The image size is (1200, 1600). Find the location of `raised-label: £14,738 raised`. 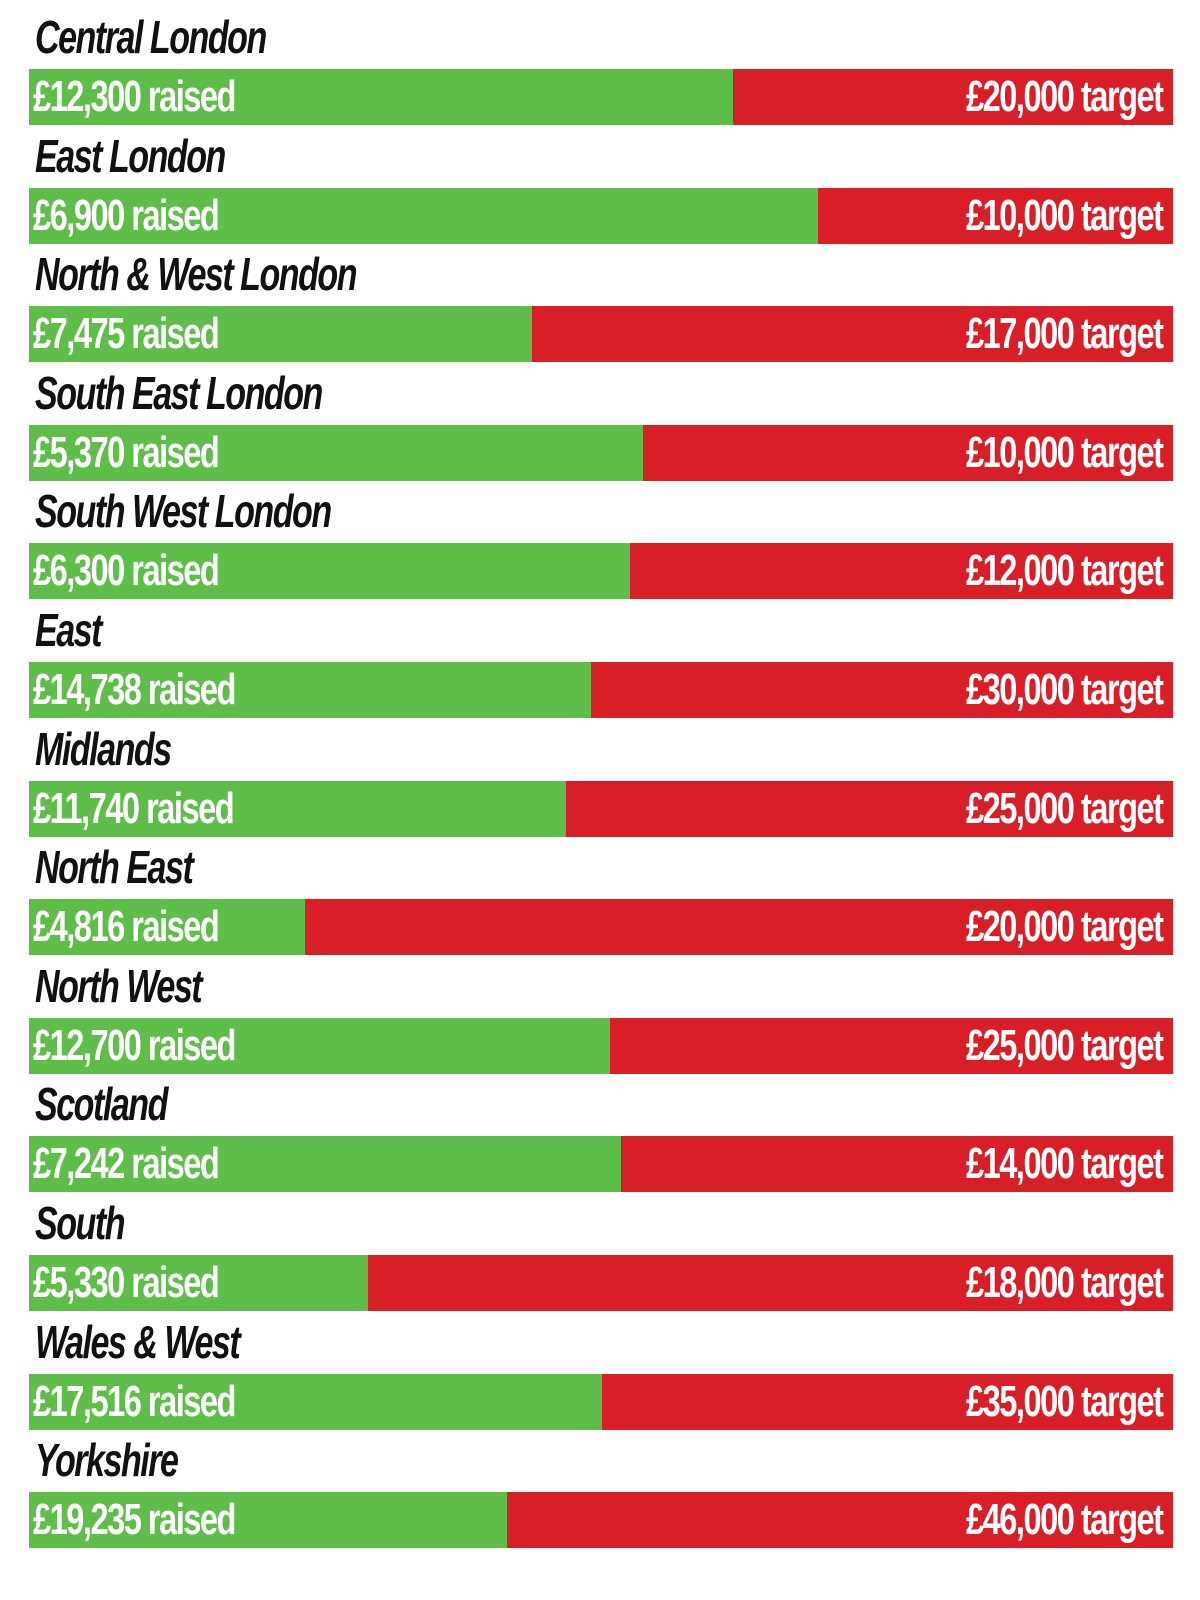

raised-label: £14,738 raised is located at coordinates (134, 689).